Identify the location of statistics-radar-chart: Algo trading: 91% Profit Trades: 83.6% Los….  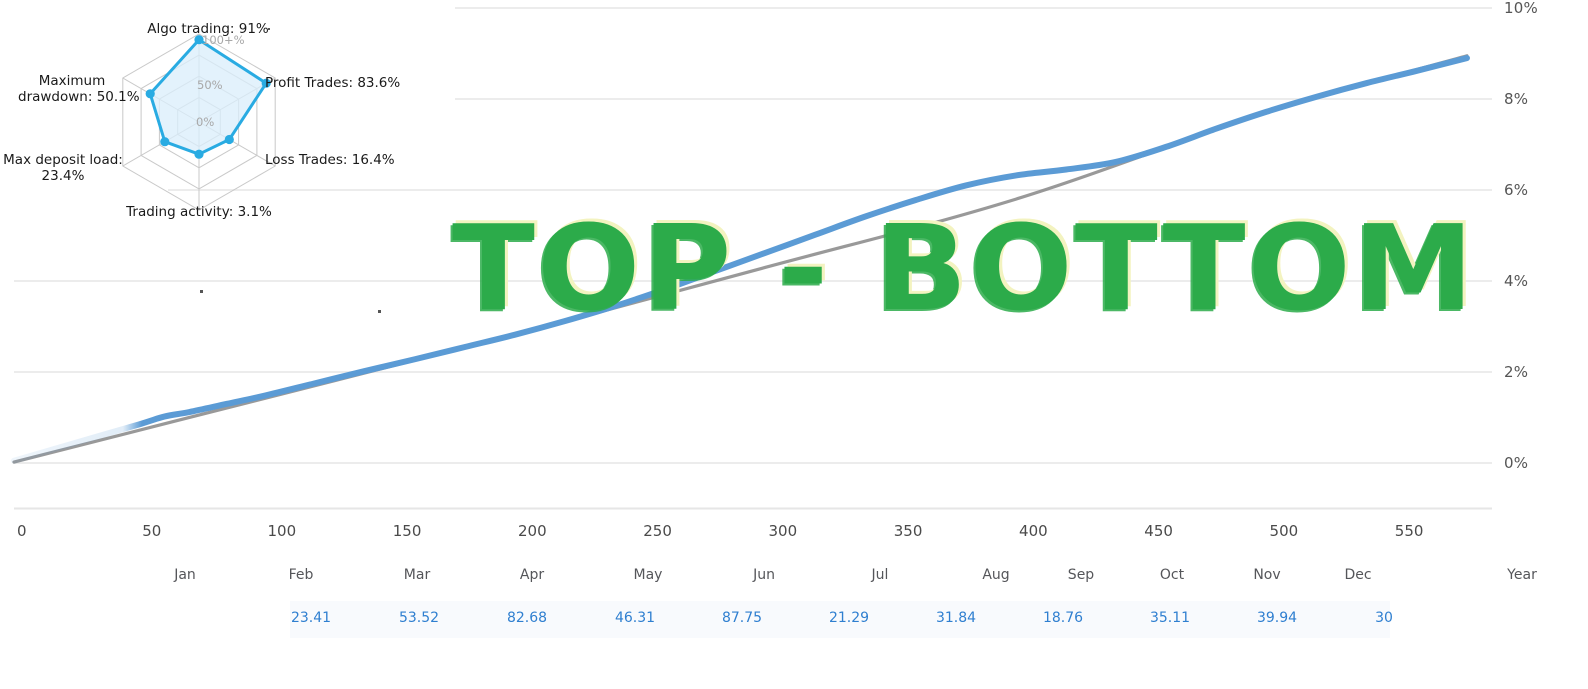
(210, 120).